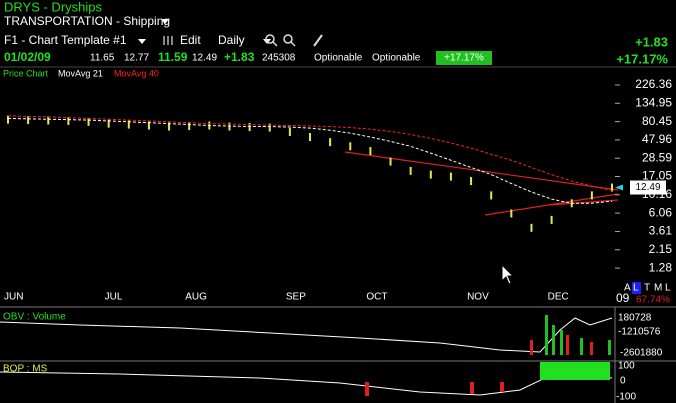 The image size is (676, 403). What do you see at coordinates (478, 297) in the screenshot?
I see `x-tick-label: NOV` at bounding box center [478, 297].